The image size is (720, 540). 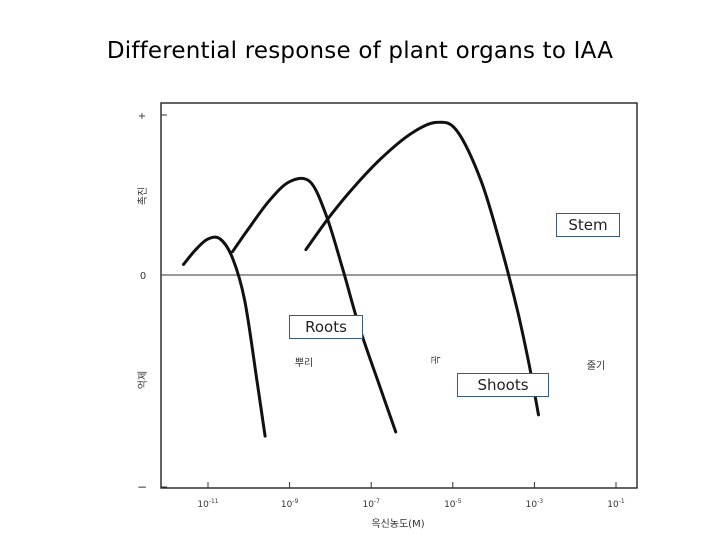 I want to click on y-label-inhibition: 억제, so click(x=143, y=380).